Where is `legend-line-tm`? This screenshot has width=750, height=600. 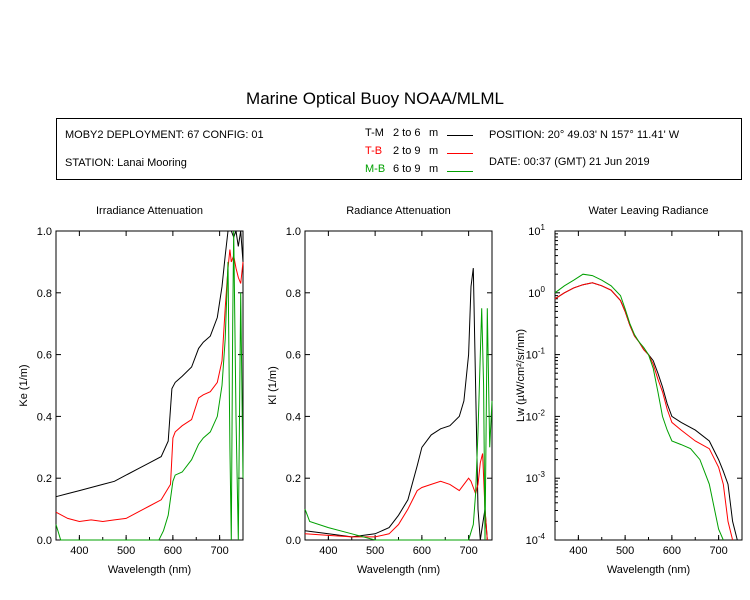 legend-line-tm is located at coordinates (460, 135).